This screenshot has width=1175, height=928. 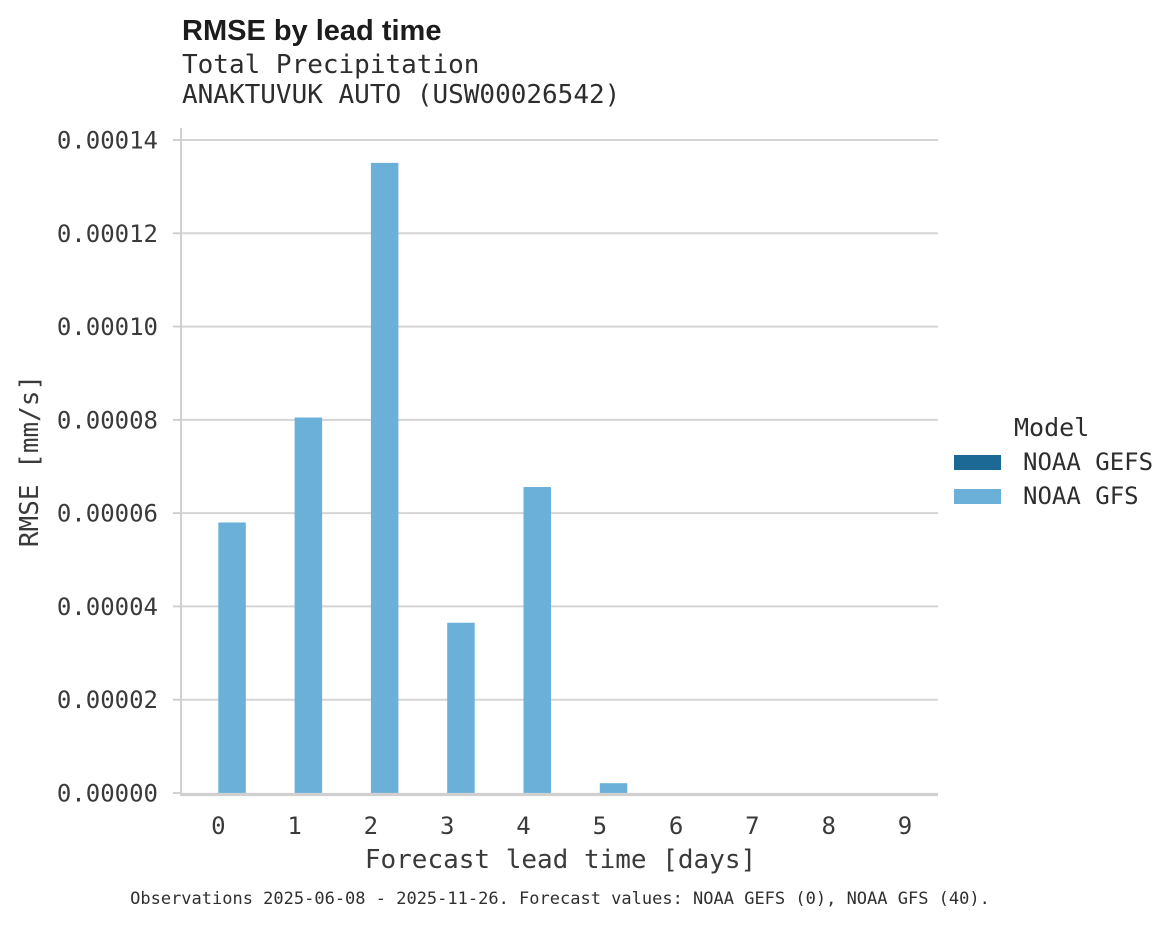 I want to click on y-tick-label: 0.00012, so click(x=107, y=234).